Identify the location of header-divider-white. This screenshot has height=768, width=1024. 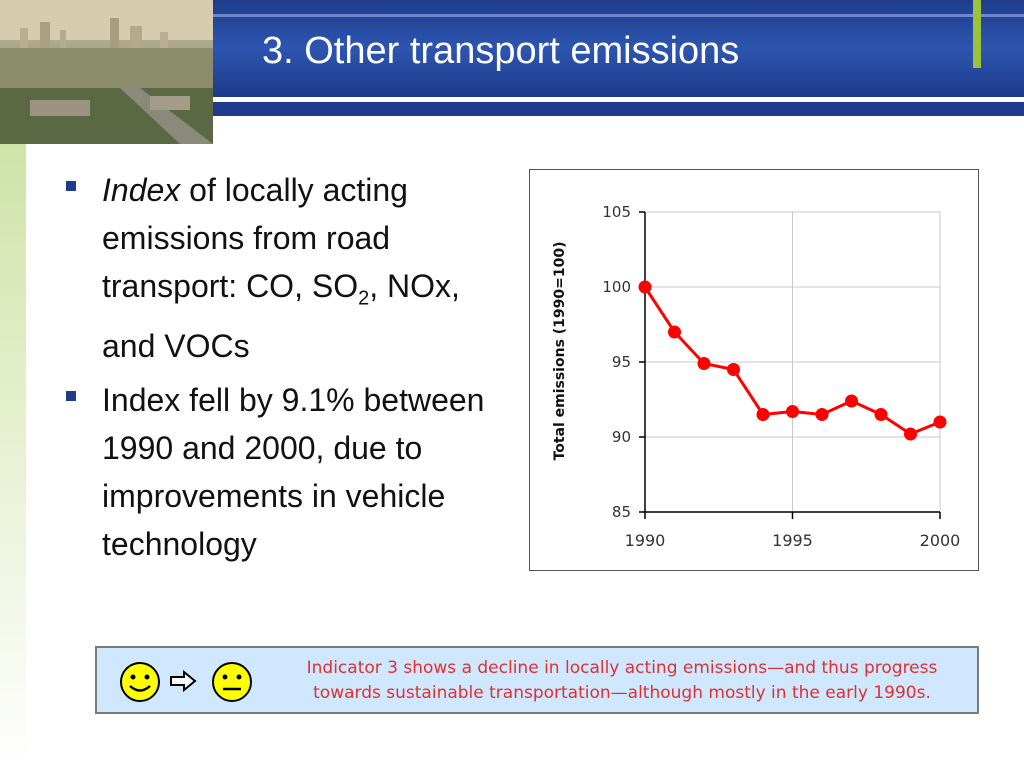
(618, 99).